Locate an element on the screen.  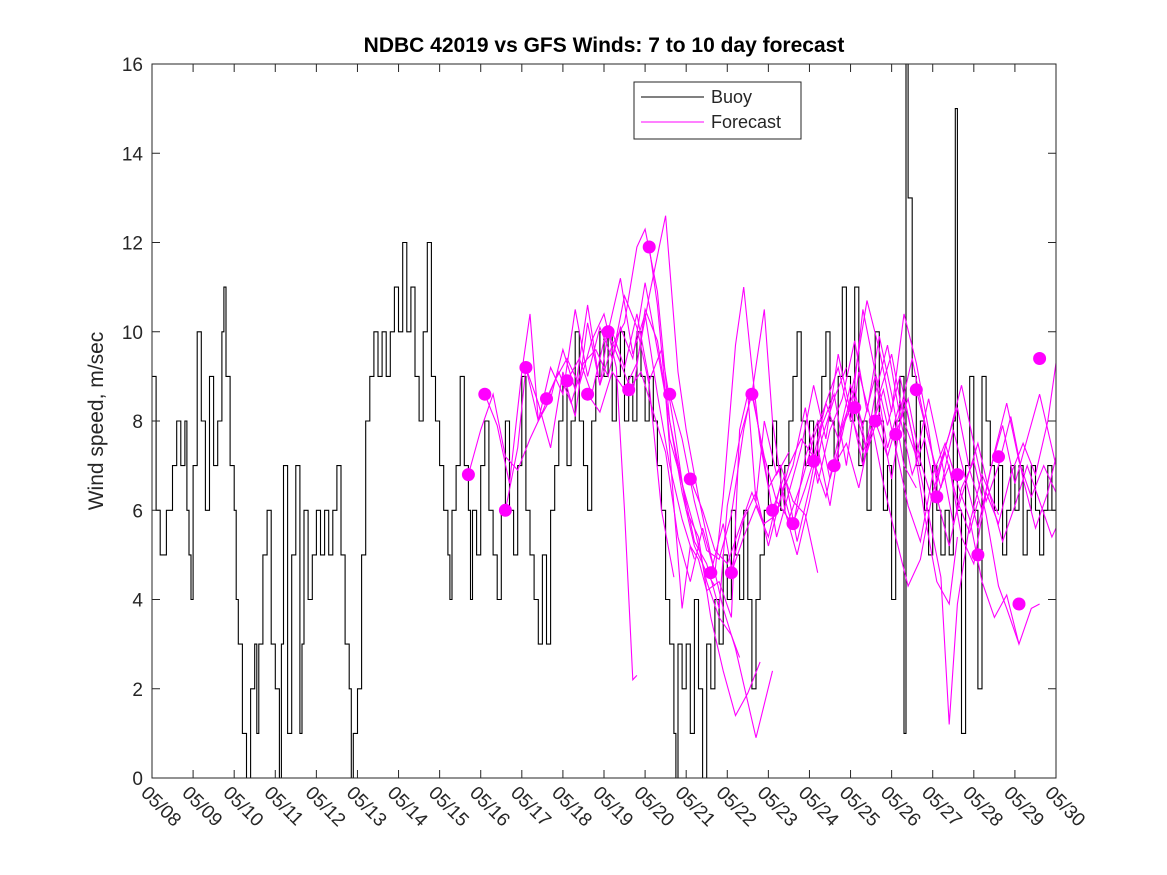
forecast-run-5-line is located at coordinates (643, 470).